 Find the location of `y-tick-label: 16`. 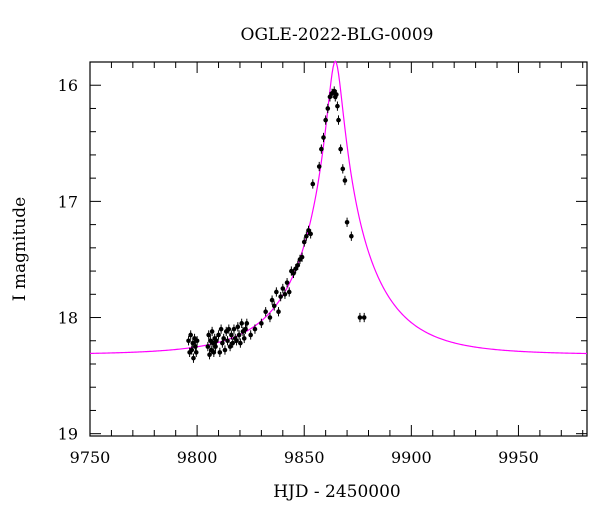

y-tick-label: 16 is located at coordinates (68, 85).